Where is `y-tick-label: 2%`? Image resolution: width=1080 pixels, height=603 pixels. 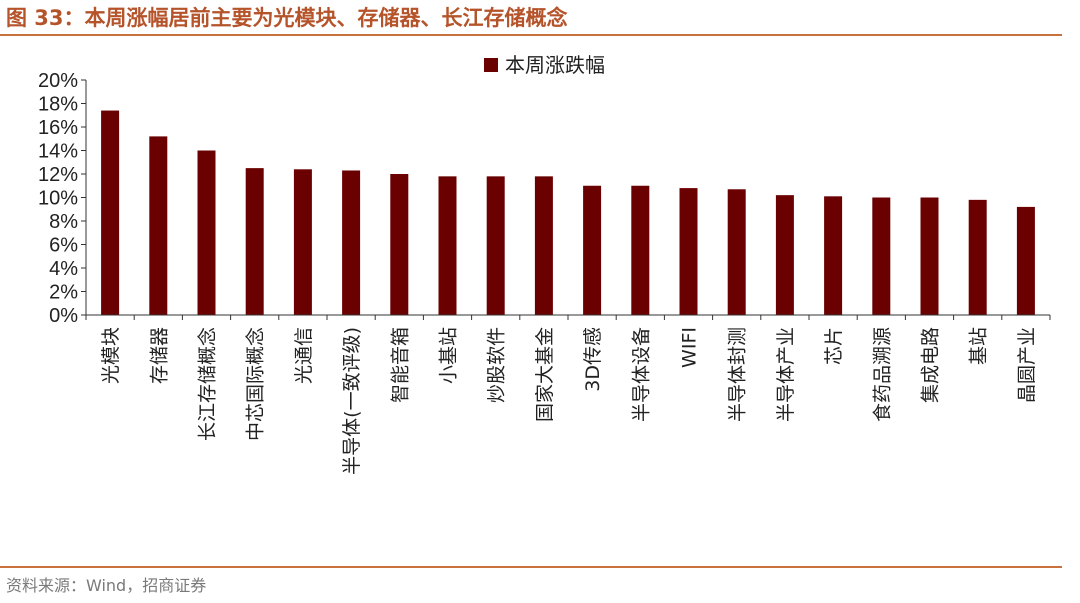 y-tick-label: 2% is located at coordinates (63, 293).